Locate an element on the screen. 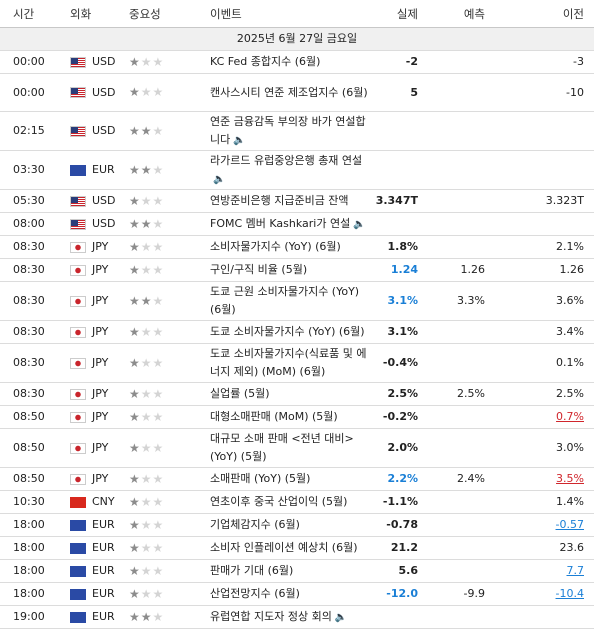  event-row: 08:30 JPY ★★★ 구인/구직 비율 (5월) 1.24 1.26 1.26 is located at coordinates (297, 270).